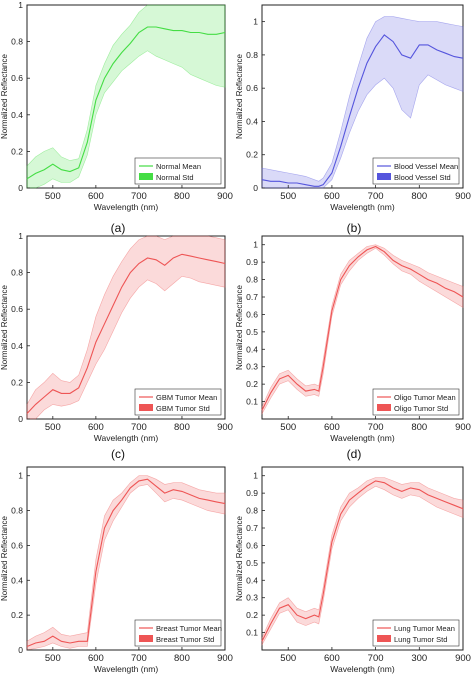 This screenshot has height=681, width=474. I want to click on legend-box, so click(178, 171).